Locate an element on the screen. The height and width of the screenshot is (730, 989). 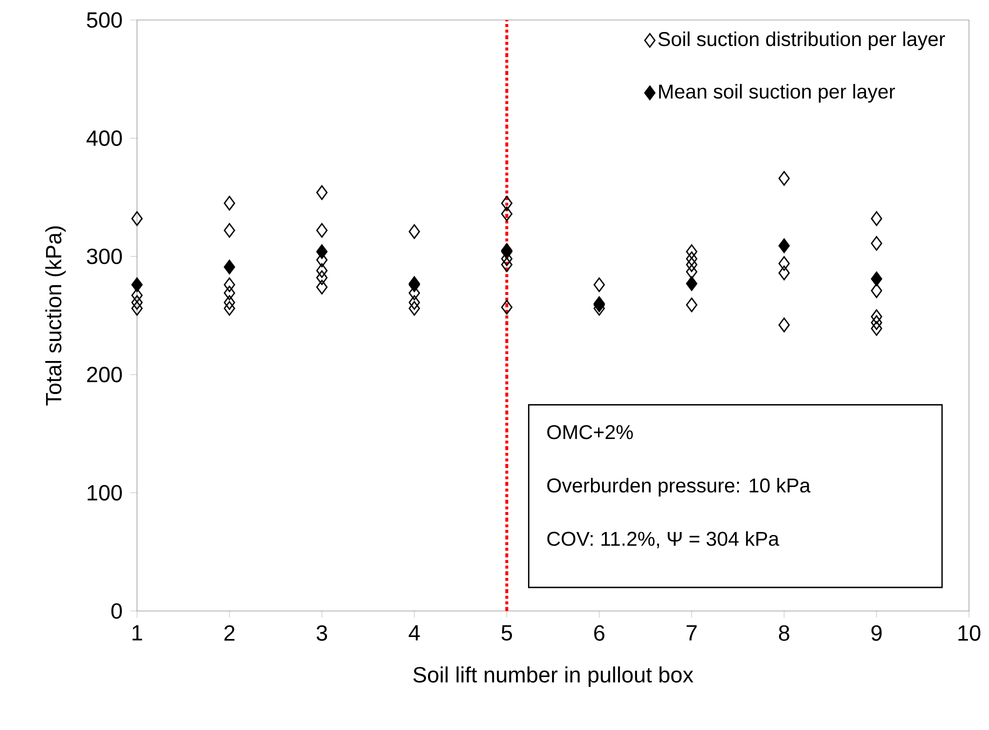
annotation: Overburden pressure: 10 kPa is located at coordinates (678, 487).